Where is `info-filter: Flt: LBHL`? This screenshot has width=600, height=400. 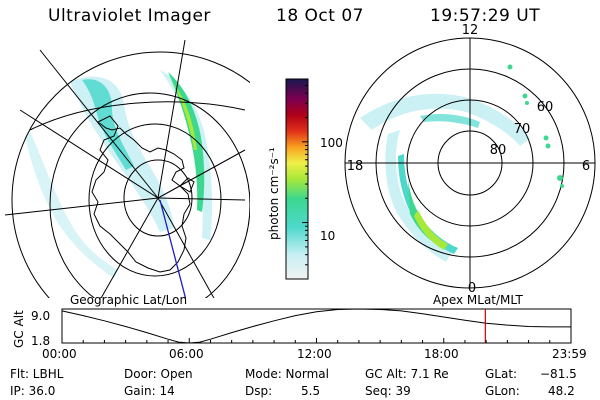 info-filter: Flt: LBHL is located at coordinates (37, 374).